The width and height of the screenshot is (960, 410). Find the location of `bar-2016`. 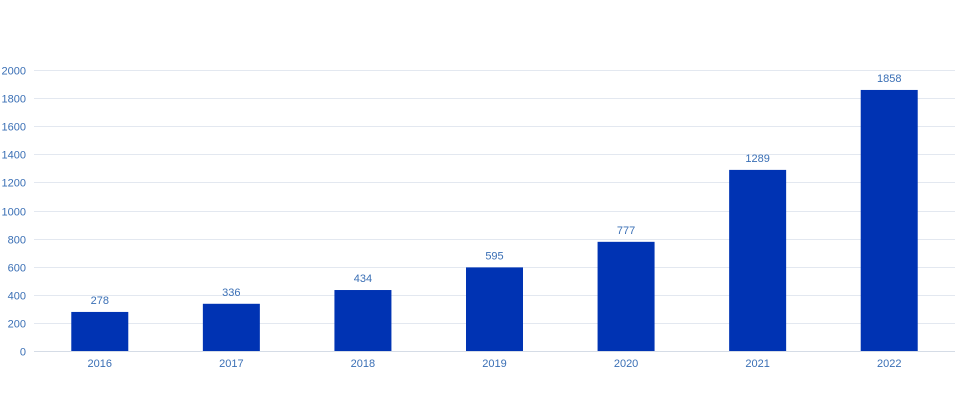

bar-2016 is located at coordinates (100, 331).